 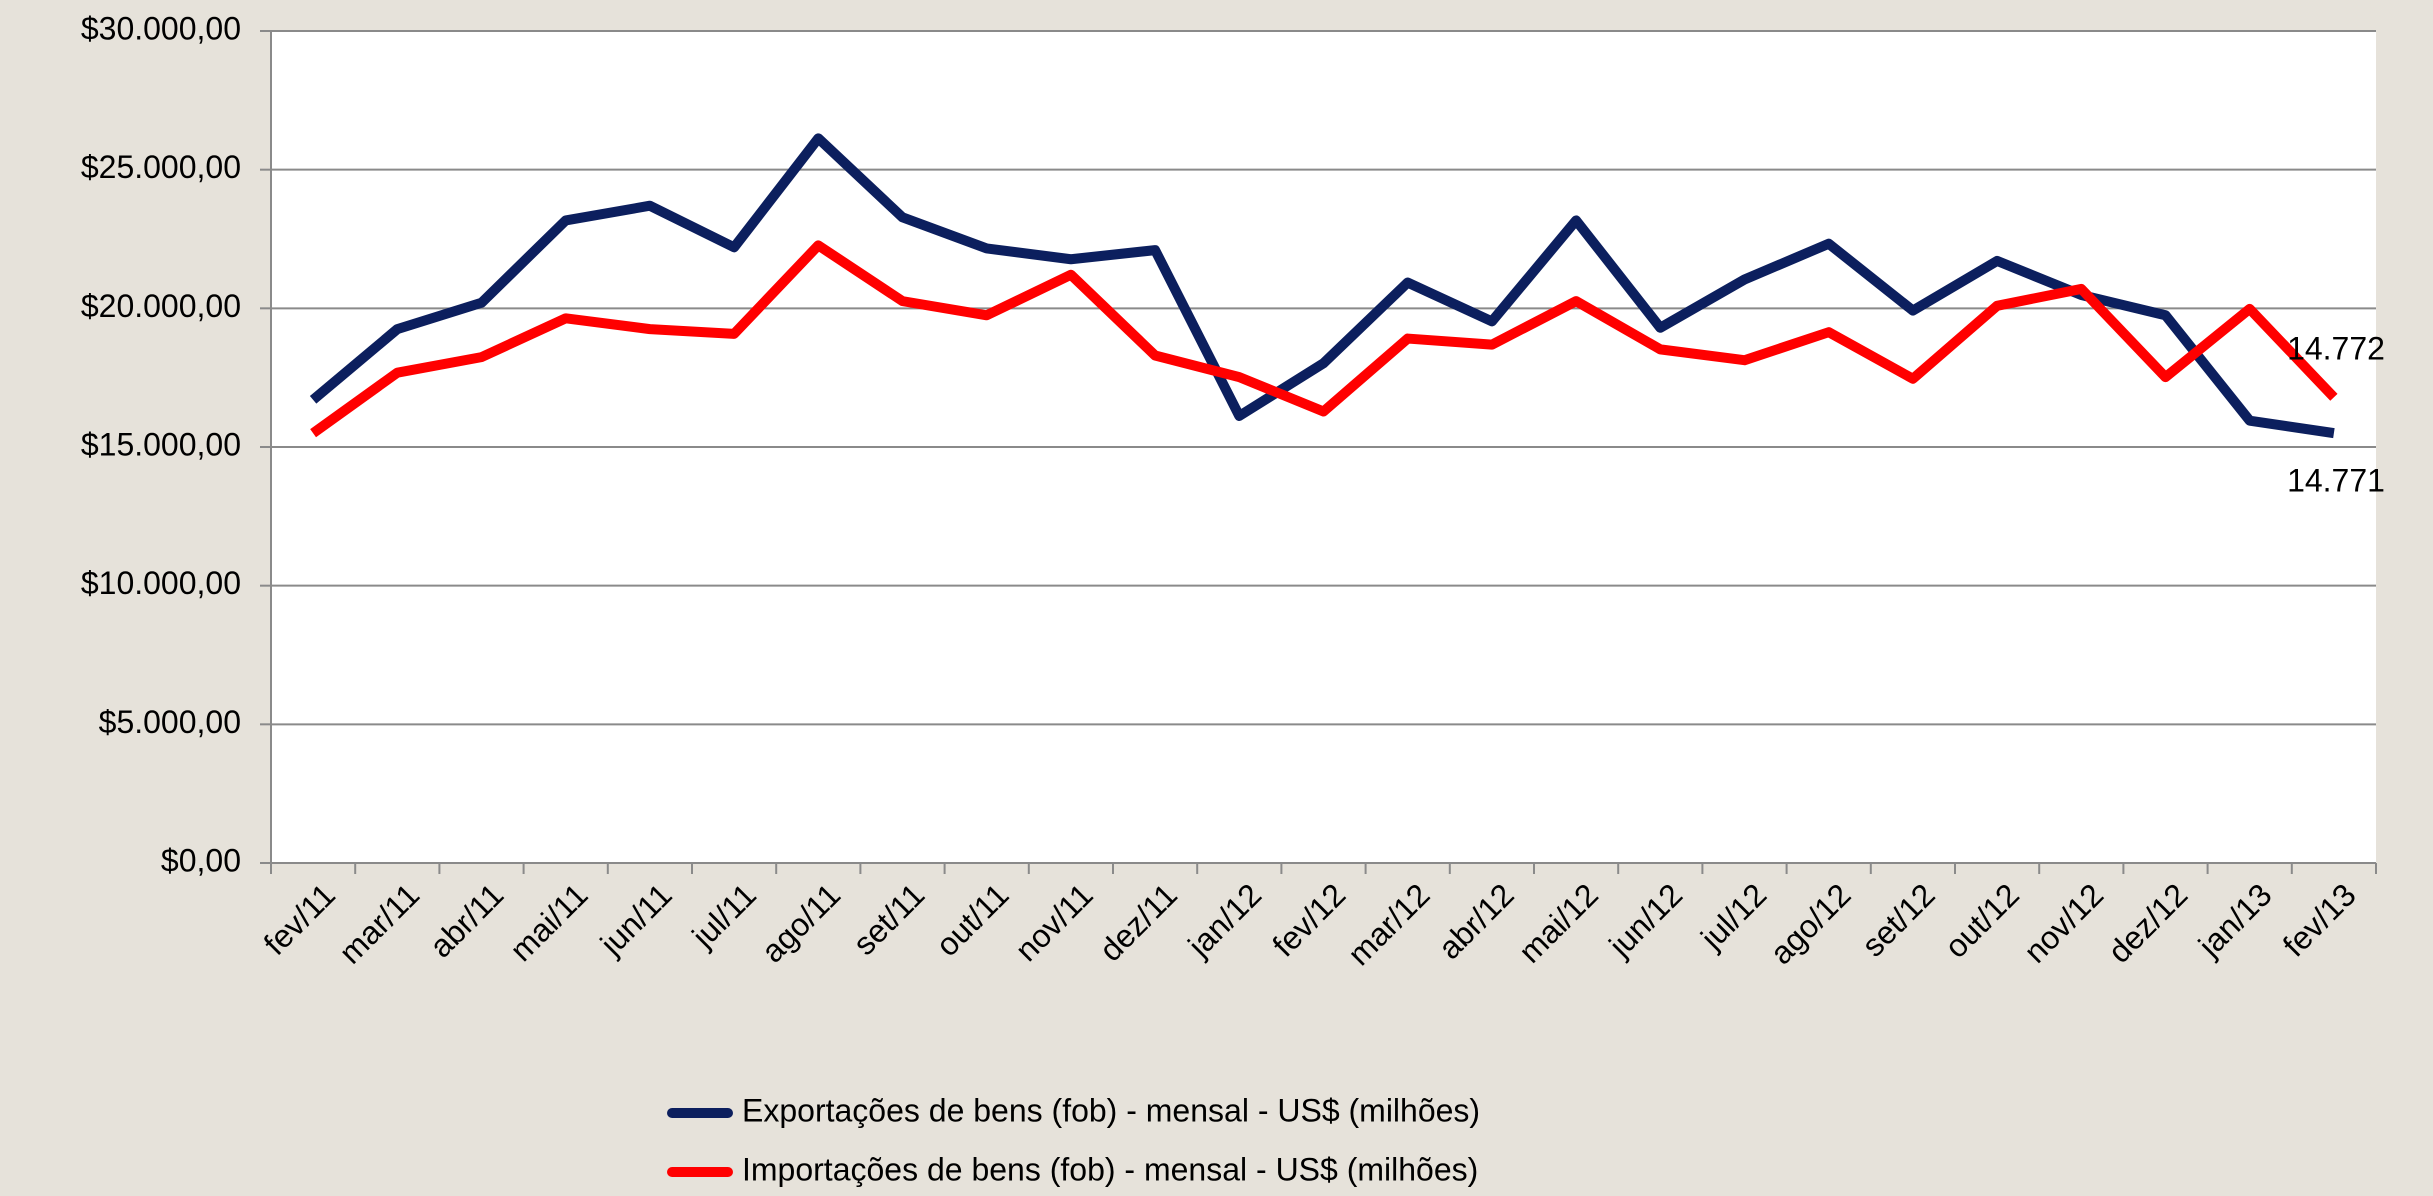 I want to click on series-line, so click(x=1324, y=339).